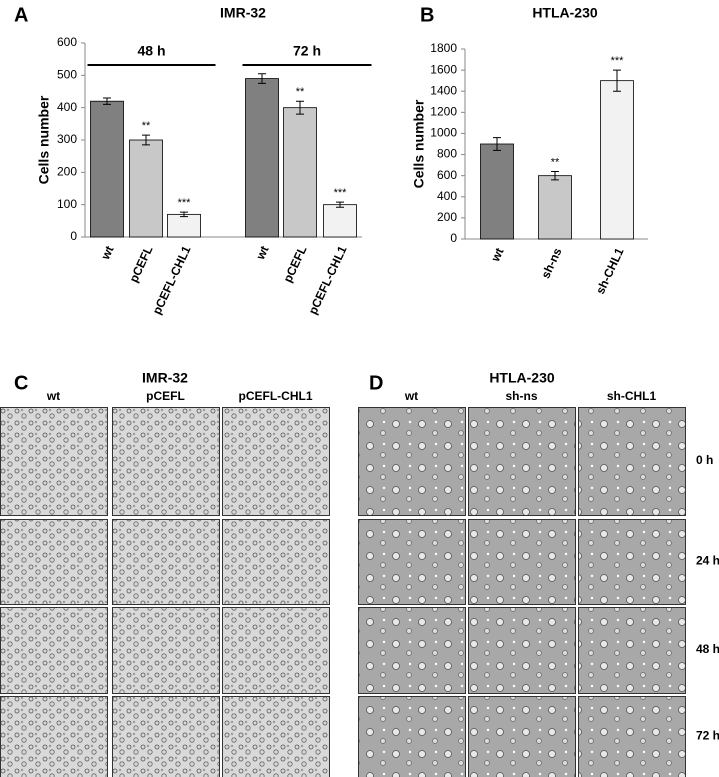 Image resolution: width=719 pixels, height=777 pixels. I want to click on row-label: 48 h, so click(707, 649).